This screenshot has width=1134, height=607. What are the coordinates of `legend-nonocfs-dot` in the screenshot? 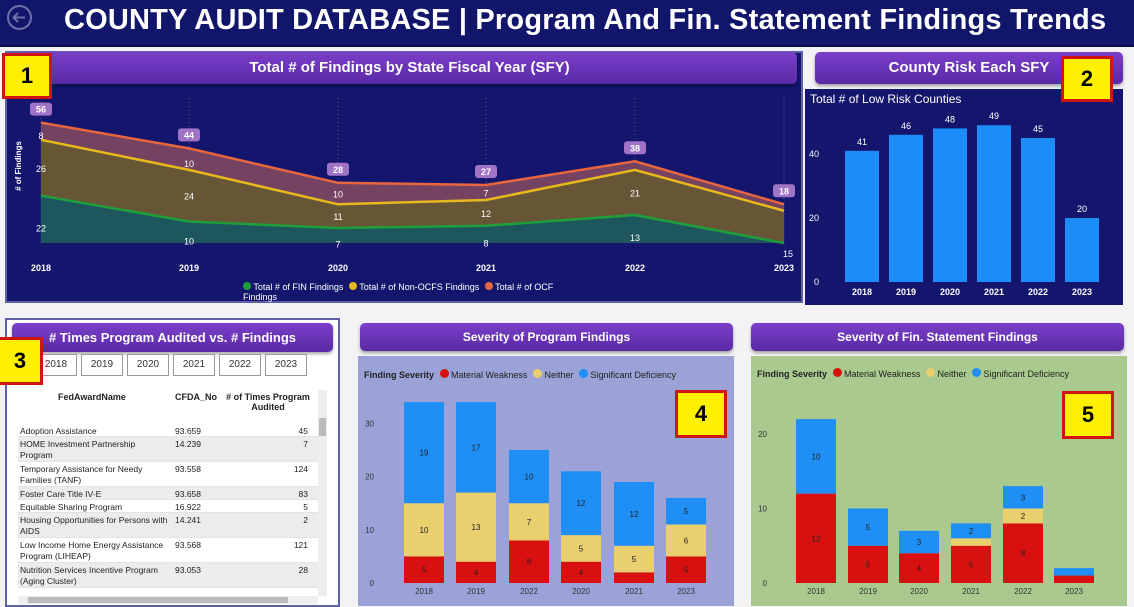 It's located at (352, 286).